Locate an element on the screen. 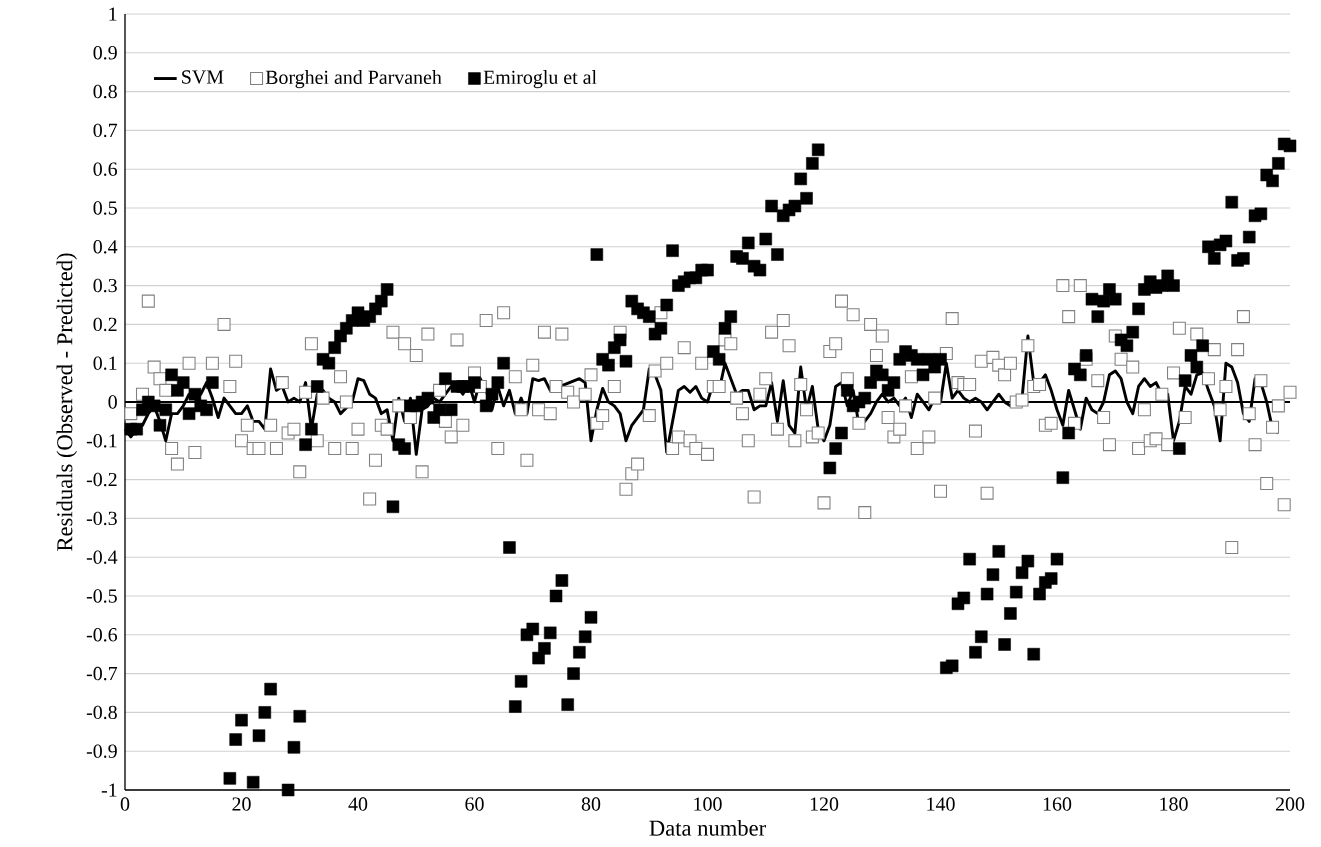  y-tick-label: 0 is located at coordinates (112, 402).